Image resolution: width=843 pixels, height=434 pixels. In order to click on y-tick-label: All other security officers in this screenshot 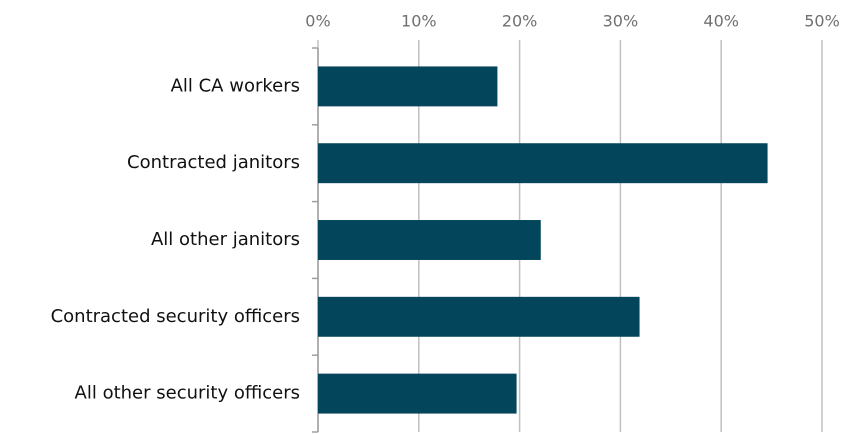, I will do `click(187, 393)`.